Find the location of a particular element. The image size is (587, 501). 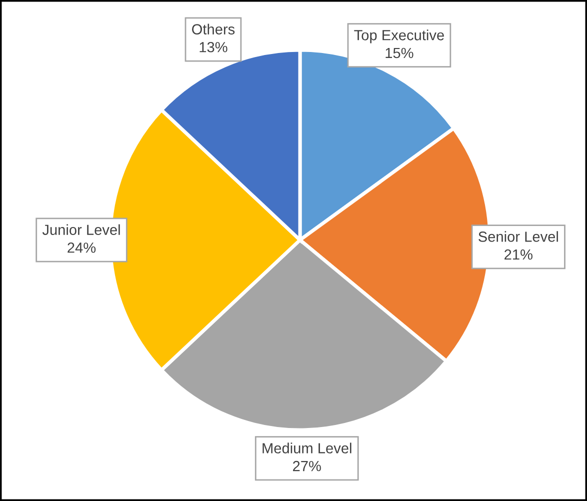

data-label: 13% is located at coordinates (214, 47).